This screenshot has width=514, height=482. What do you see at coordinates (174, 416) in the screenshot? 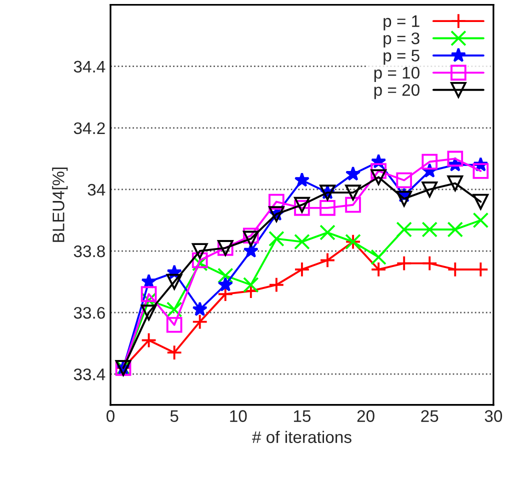
I see `x-tick-label: 5` at bounding box center [174, 416].